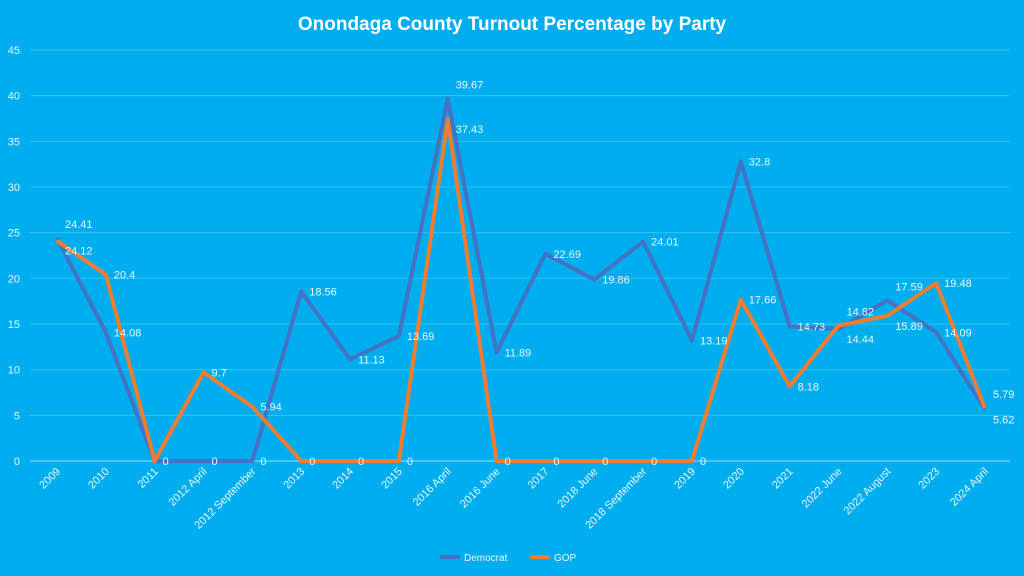 This screenshot has width=1024, height=576. I want to click on data-label: 5.94, so click(270, 408).